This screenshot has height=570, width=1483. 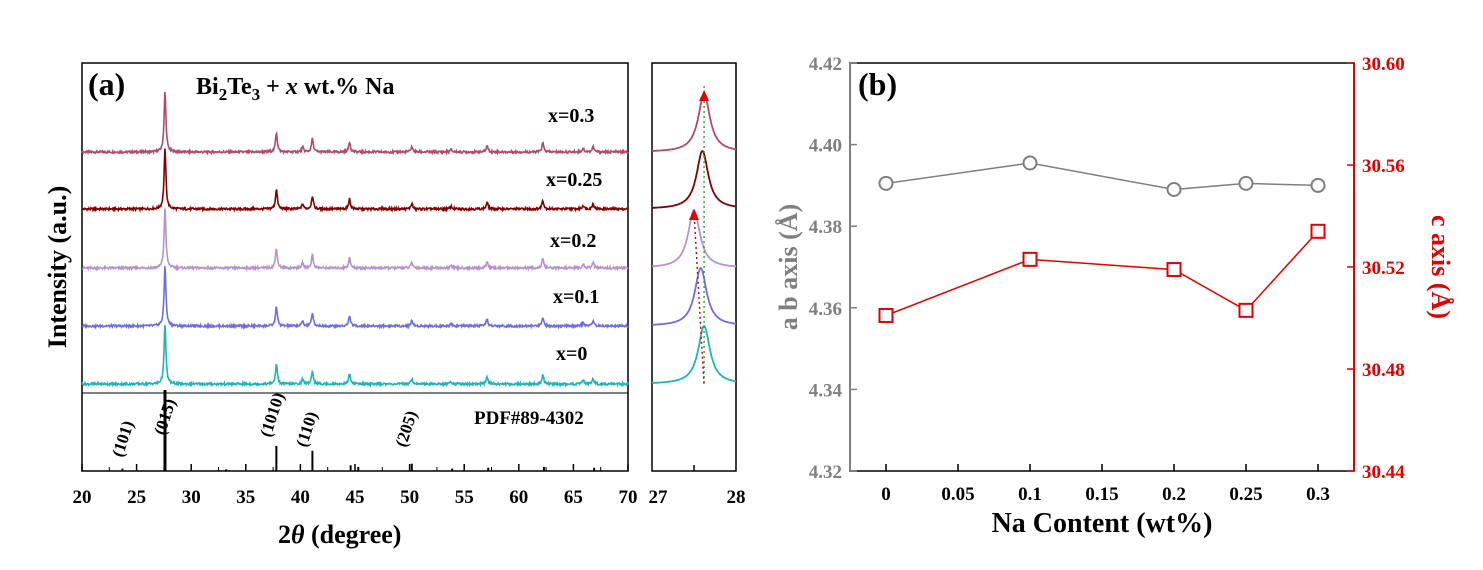 I want to click on b-xtick-label-1: 0.05, so click(x=957, y=494).